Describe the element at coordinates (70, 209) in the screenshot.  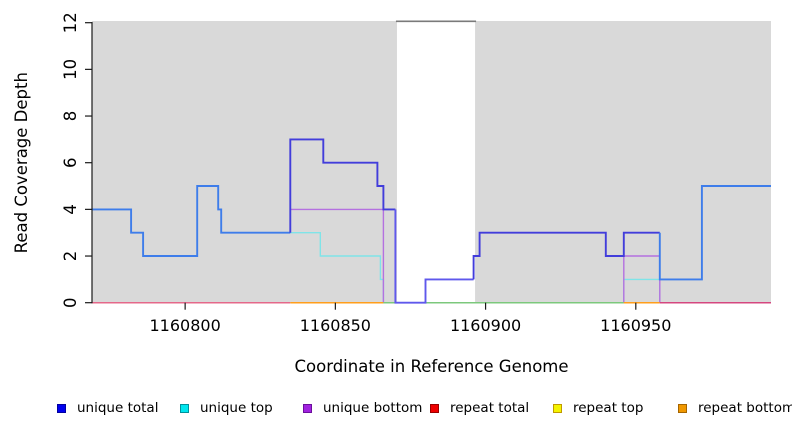
I see `y-tick-label: 4` at that location.